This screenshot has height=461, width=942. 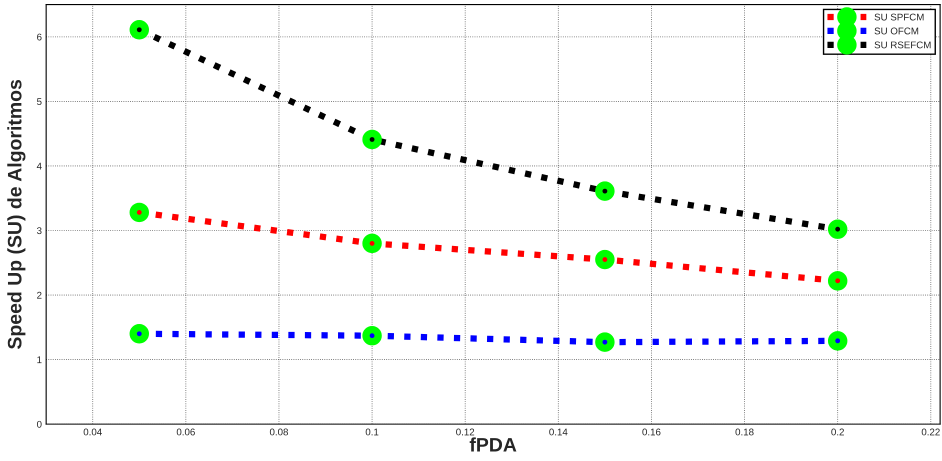 I want to click on x-tick-label: 0.06, so click(x=185, y=432).